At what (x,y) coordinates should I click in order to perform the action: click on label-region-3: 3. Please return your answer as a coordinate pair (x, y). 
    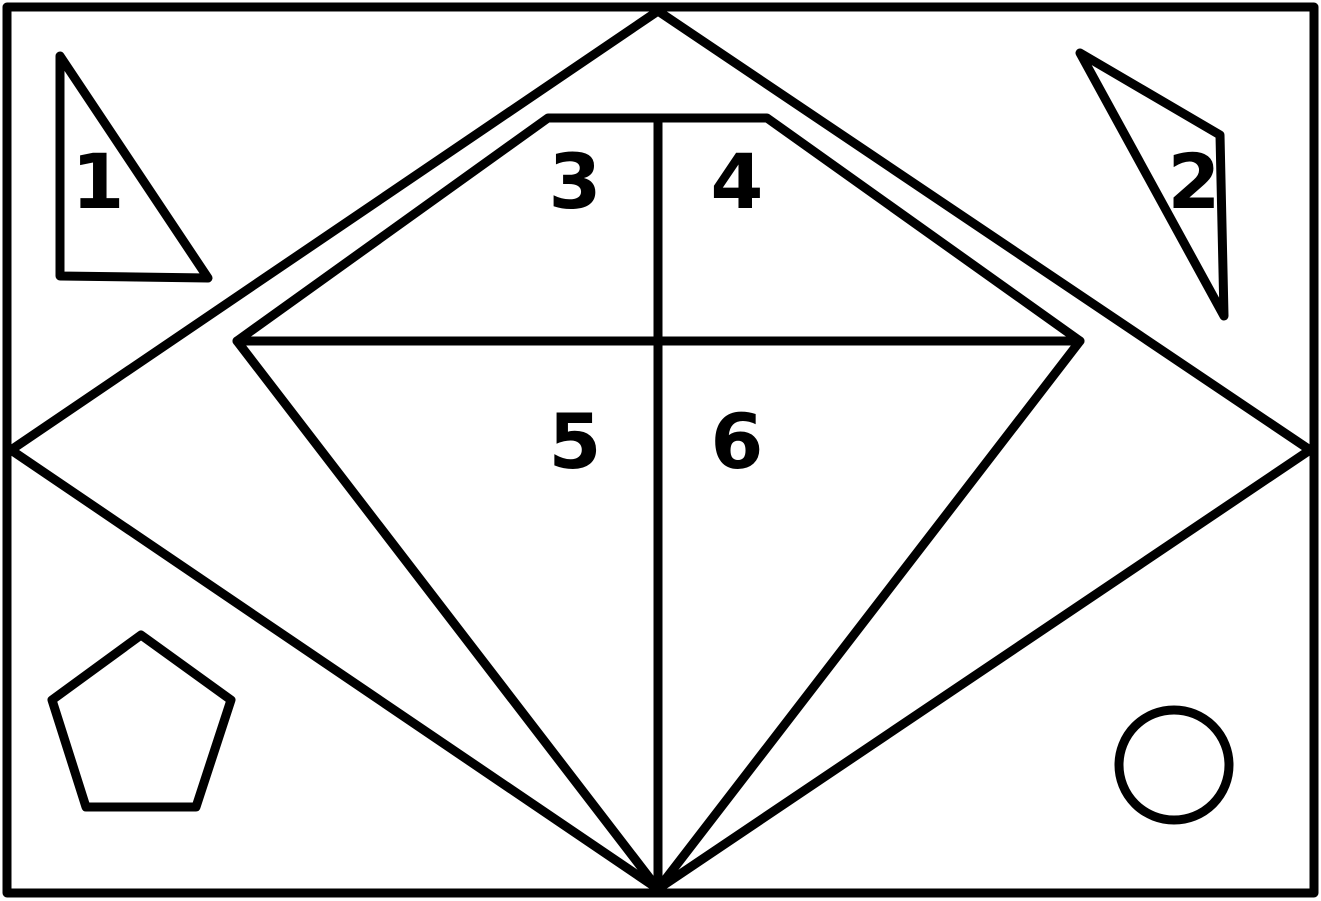
    Looking at the image, I should click on (575, 181).